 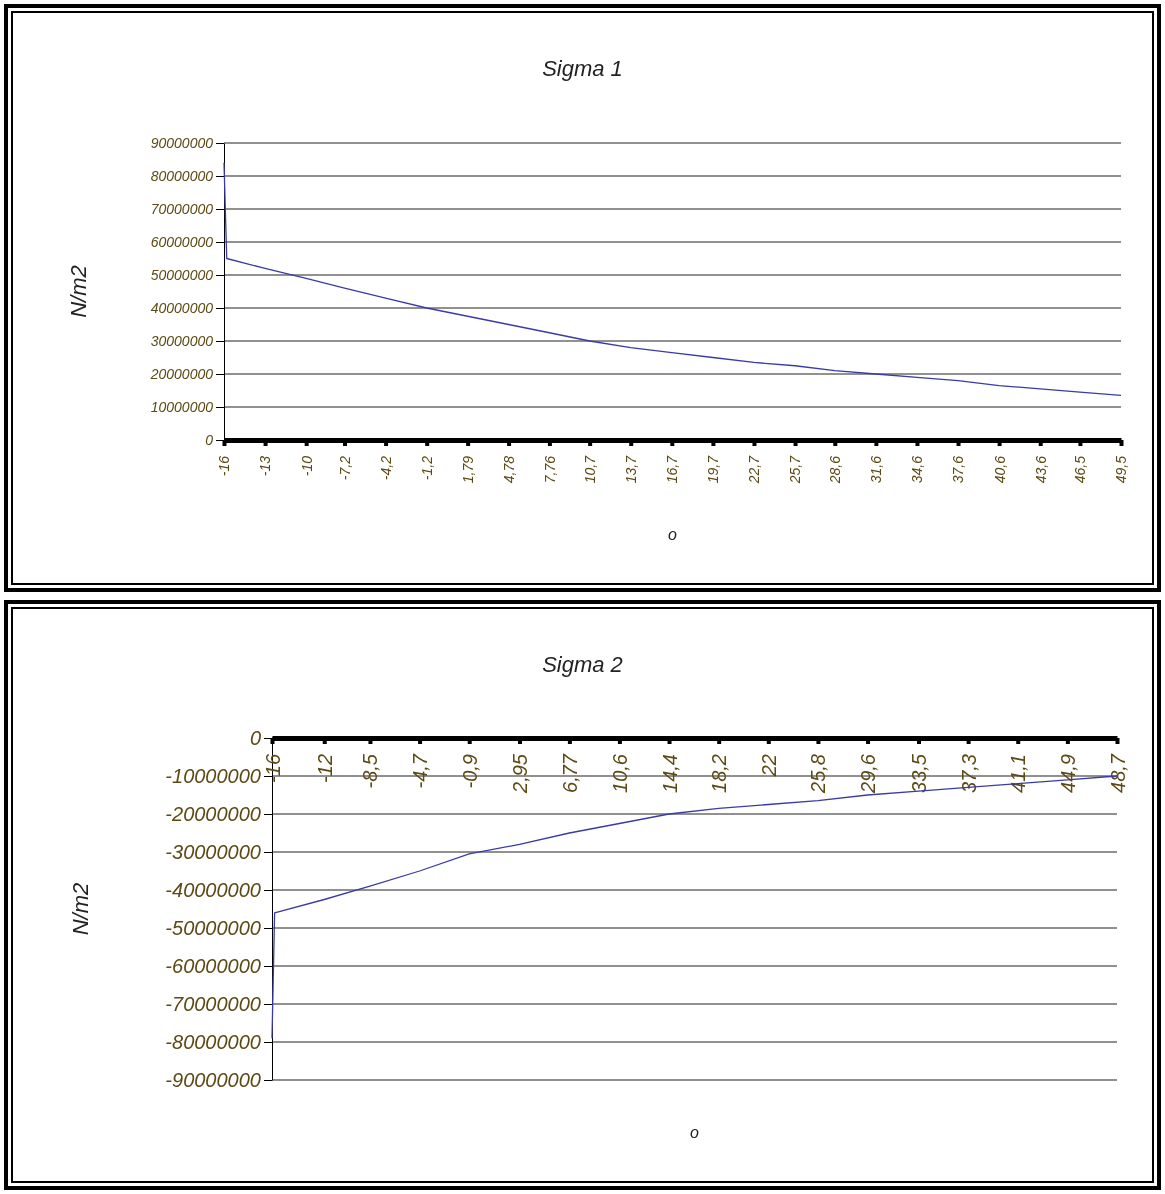 I want to click on x-tick-label: 34,6, so click(x=917, y=469).